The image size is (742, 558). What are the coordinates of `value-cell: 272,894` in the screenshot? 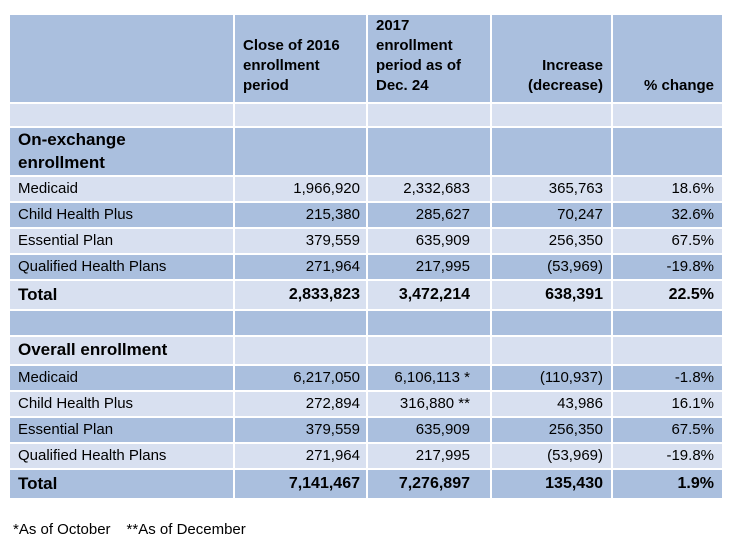 It's located at (300, 404).